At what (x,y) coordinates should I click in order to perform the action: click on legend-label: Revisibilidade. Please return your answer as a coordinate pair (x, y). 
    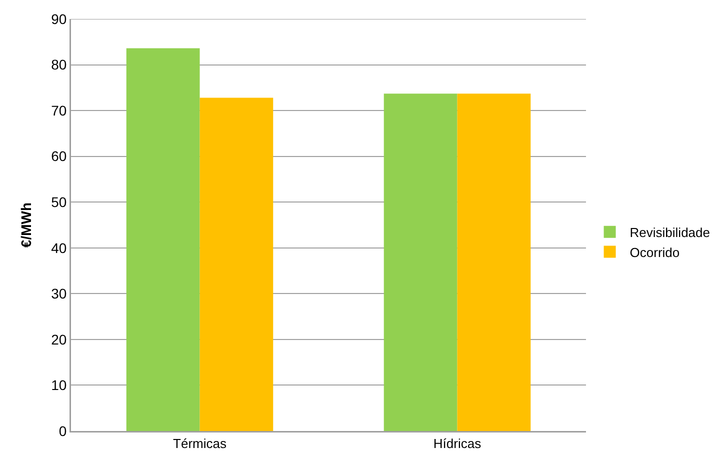
    Looking at the image, I should click on (670, 232).